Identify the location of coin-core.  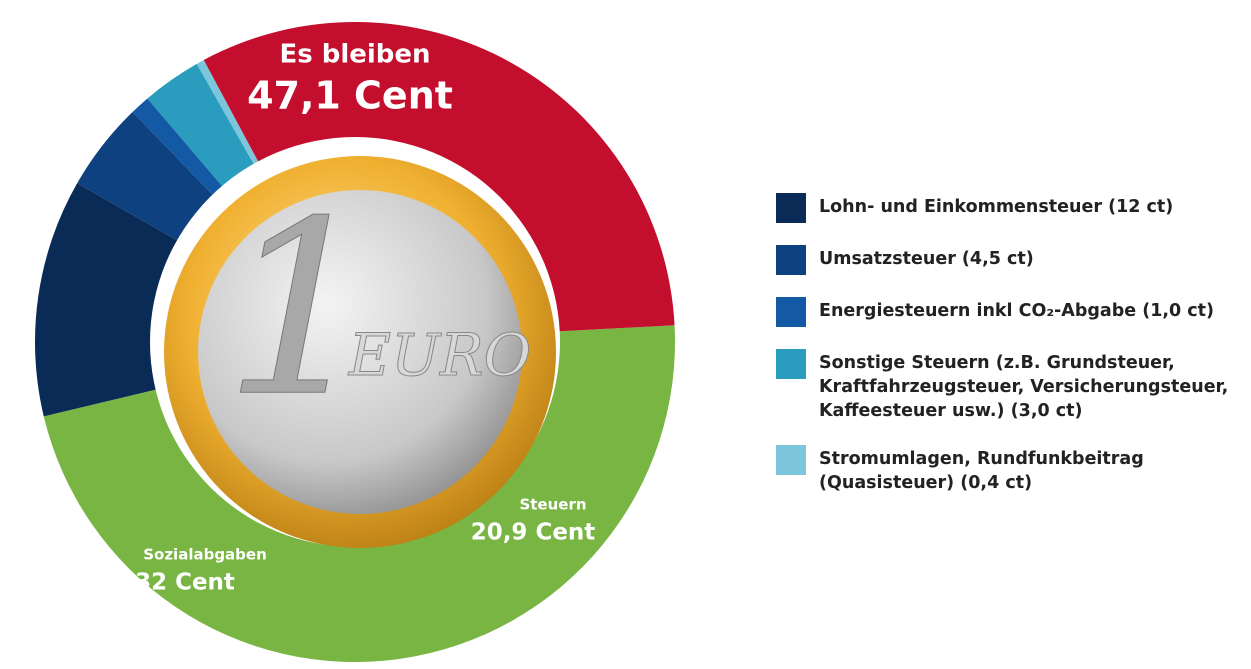
(360, 352).